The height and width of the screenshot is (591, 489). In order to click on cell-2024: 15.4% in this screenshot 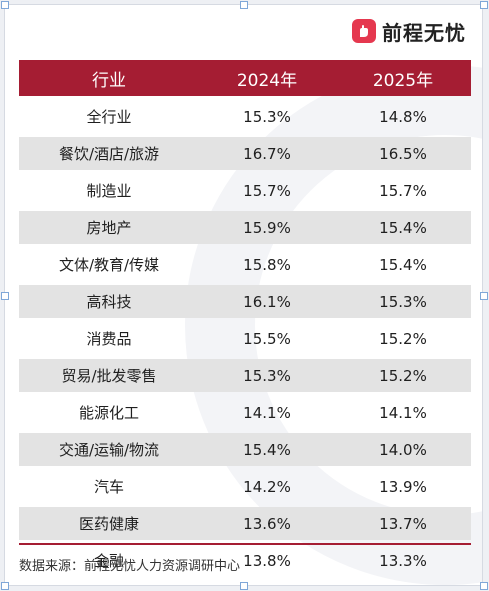, I will do `click(267, 449)`.